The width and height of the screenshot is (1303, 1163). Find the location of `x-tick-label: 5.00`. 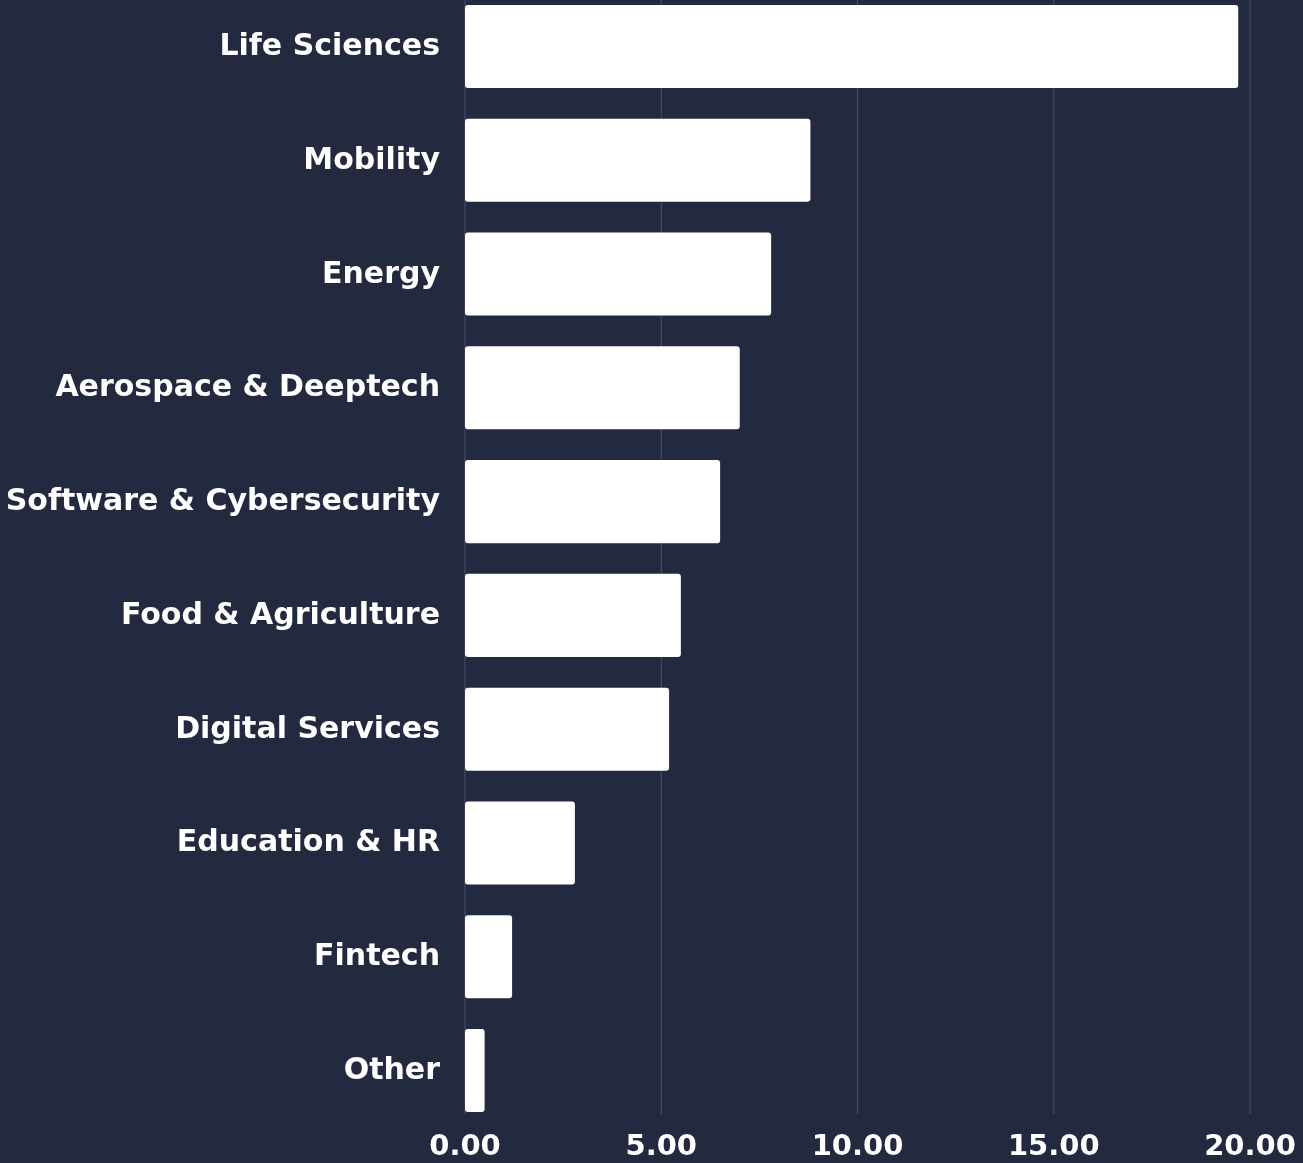

x-tick-label: 5.00 is located at coordinates (661, 1145).